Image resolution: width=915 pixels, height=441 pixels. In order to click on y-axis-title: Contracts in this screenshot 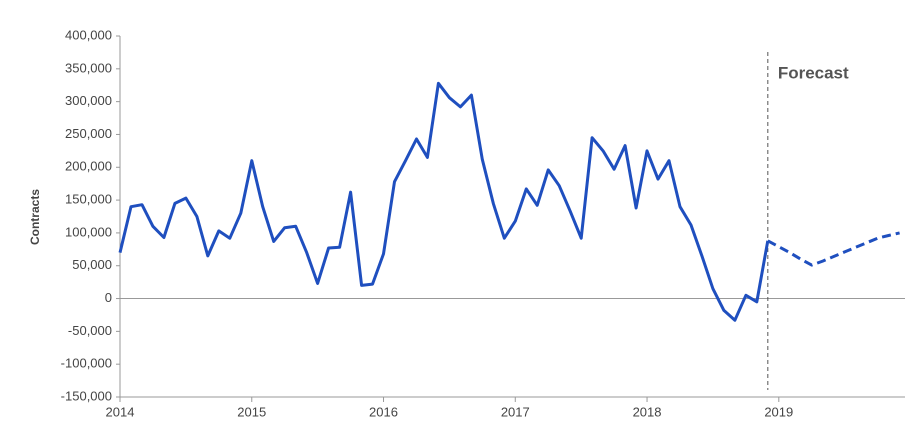, I will do `click(35, 217)`.